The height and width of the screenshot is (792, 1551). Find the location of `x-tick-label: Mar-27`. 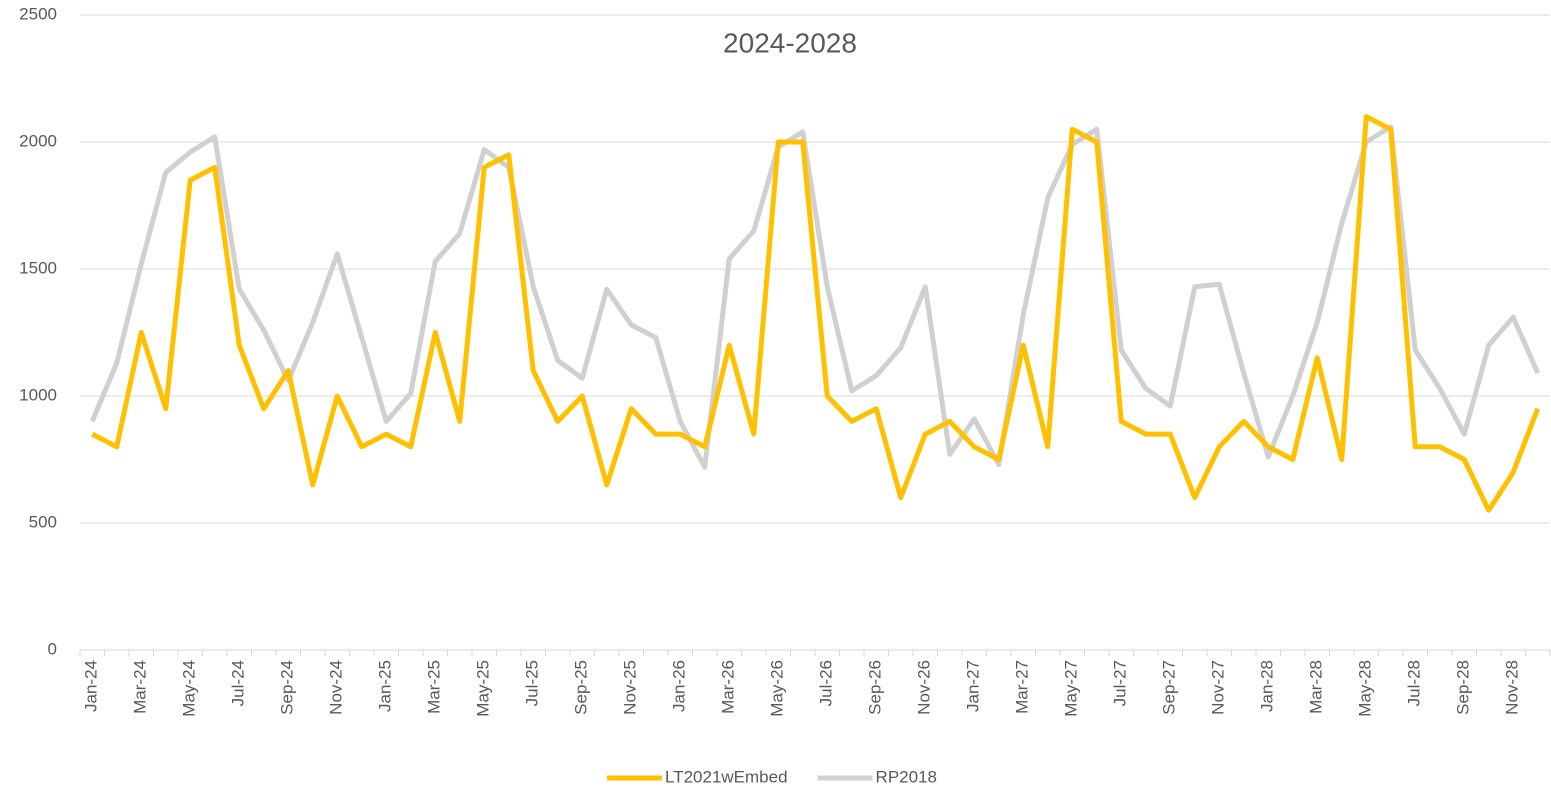

x-tick-label: Mar-27 is located at coordinates (1022, 687).